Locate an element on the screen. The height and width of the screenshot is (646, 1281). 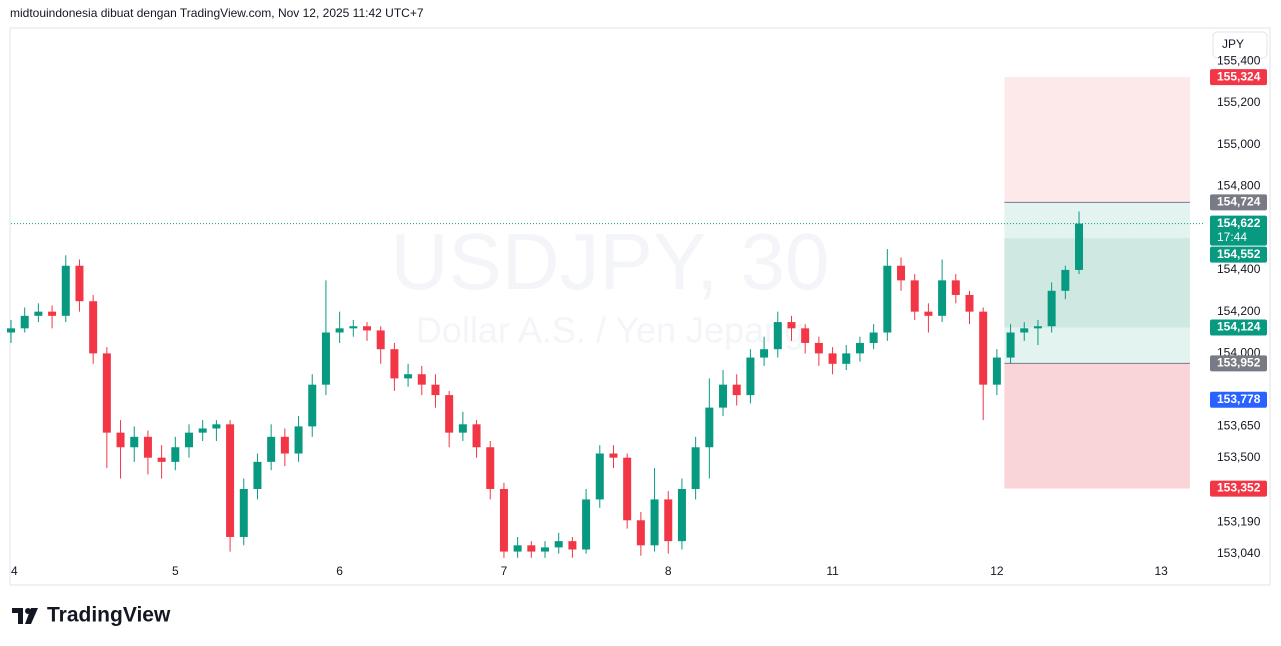
price-label: 153,352 is located at coordinates (1239, 488).